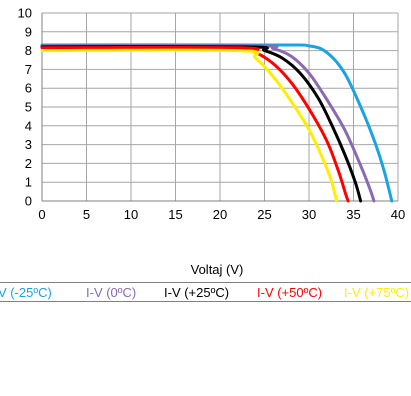 Image resolution: width=411 pixels, height=396 pixels. Describe the element at coordinates (289, 292) in the screenshot. I see `legend-entry-3: I-V (+50ºC)` at that location.